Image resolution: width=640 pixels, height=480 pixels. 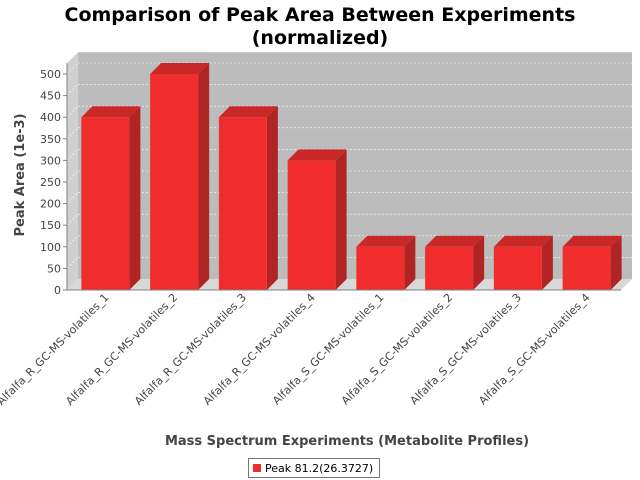 I want to click on x-tick-label: Alfalfa_R_GC-MS-volatiles_4, so click(x=259, y=349).